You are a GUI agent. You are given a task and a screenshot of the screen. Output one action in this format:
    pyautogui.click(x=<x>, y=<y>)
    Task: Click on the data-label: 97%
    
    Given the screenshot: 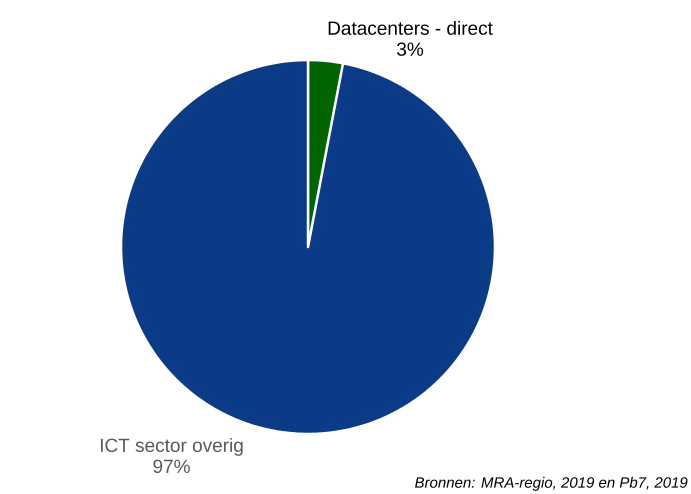 What is the action you would take?
    pyautogui.click(x=171, y=467)
    